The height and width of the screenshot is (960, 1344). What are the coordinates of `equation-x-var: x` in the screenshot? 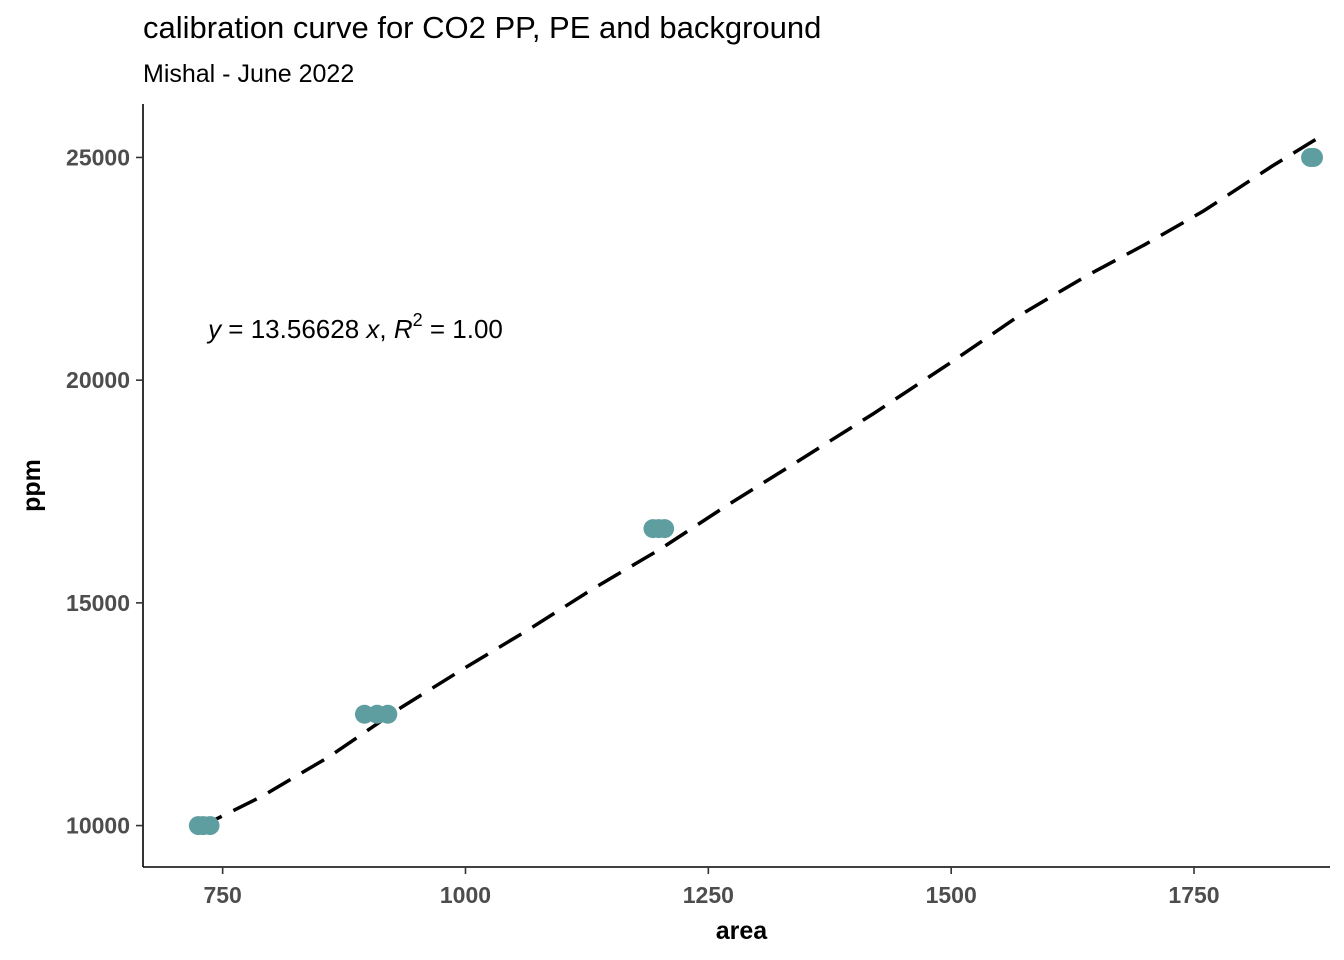 It's located at (372, 329).